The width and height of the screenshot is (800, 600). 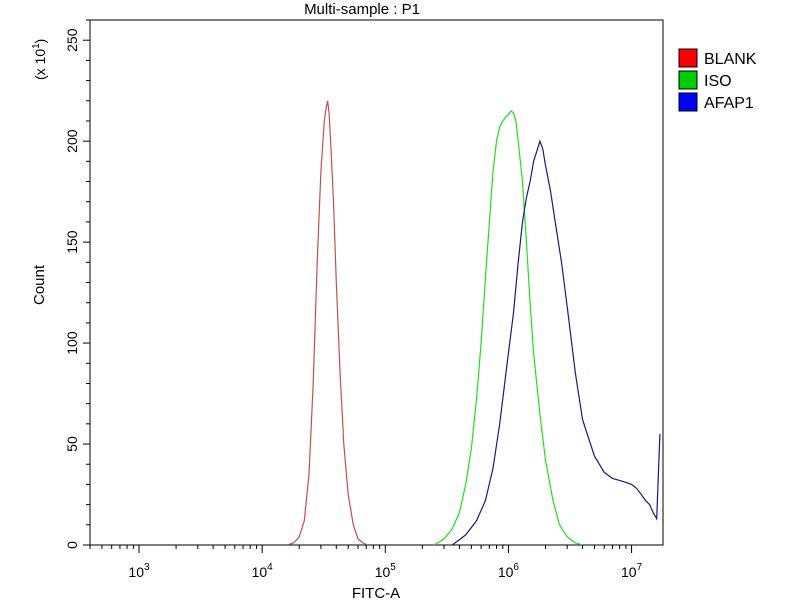 What do you see at coordinates (362, 9) in the screenshot?
I see `chart-title: Multi-sample : P1` at bounding box center [362, 9].